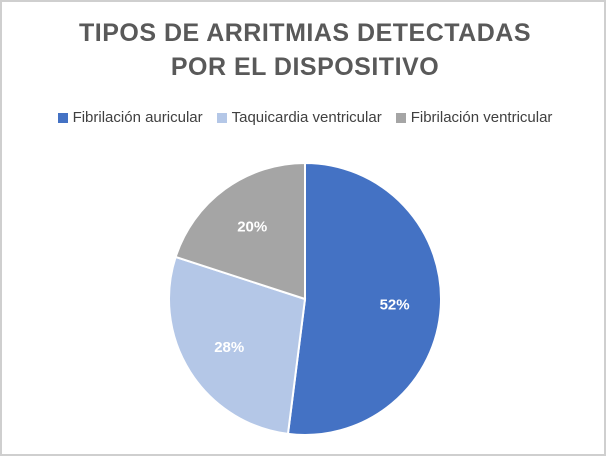  Describe the element at coordinates (252, 226) in the screenshot. I see `data-label-fibrilacion-ventricular: 20%` at that location.